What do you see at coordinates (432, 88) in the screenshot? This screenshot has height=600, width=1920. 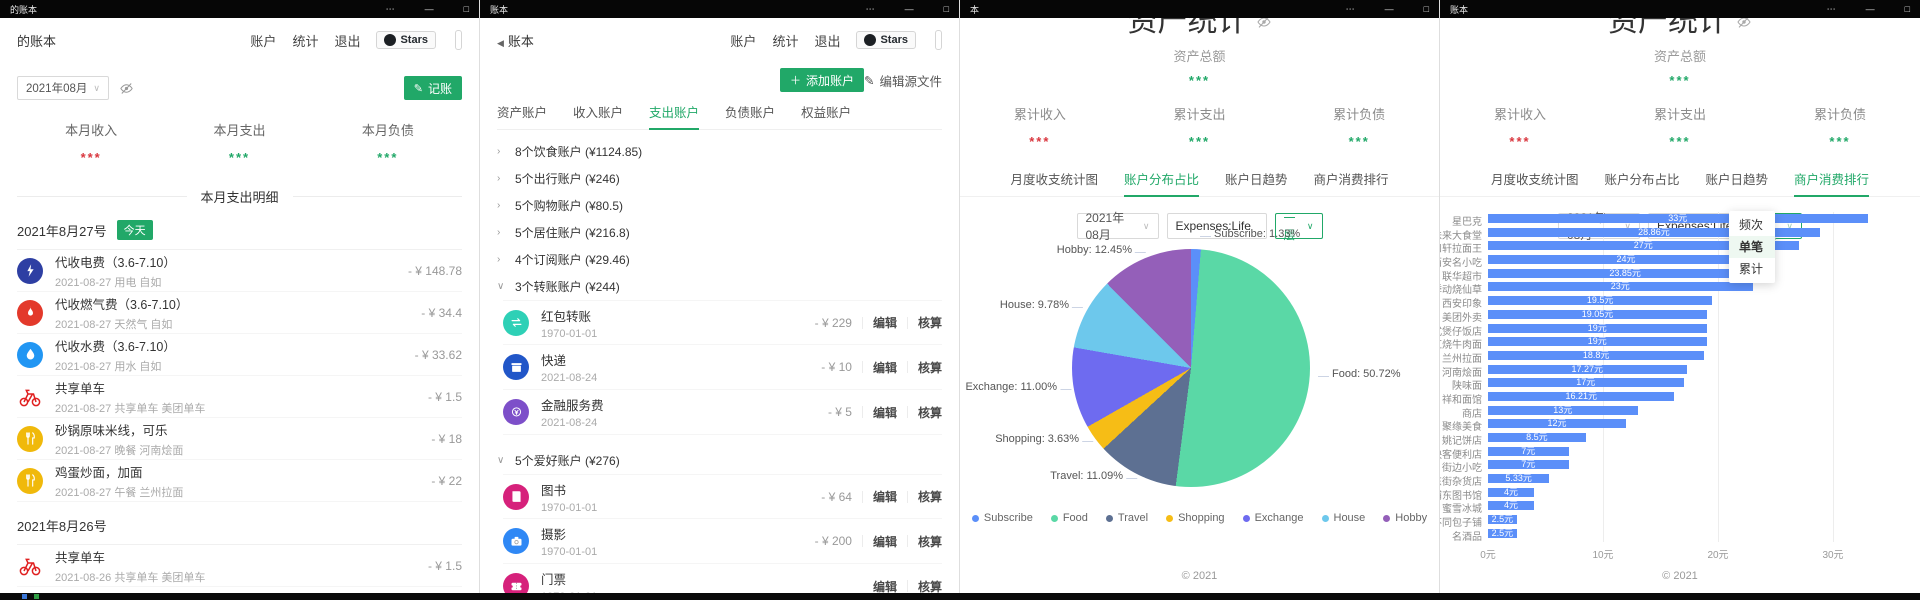 I see `record-transaction-button: ✎ 记账` at bounding box center [432, 88].